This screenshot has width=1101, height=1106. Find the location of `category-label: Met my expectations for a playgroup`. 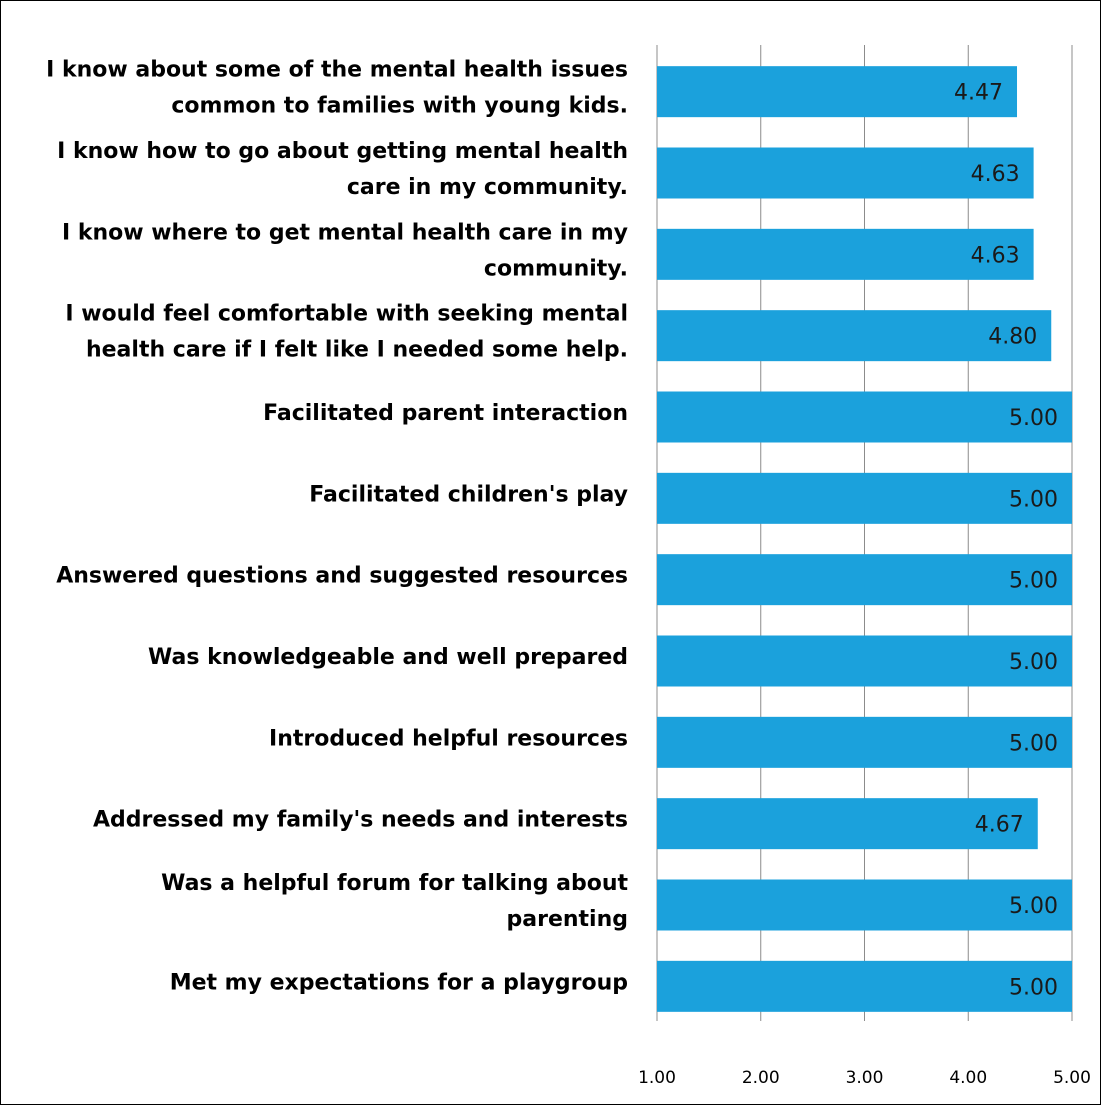

category-label: Met my expectations for a playgroup is located at coordinates (399, 982).